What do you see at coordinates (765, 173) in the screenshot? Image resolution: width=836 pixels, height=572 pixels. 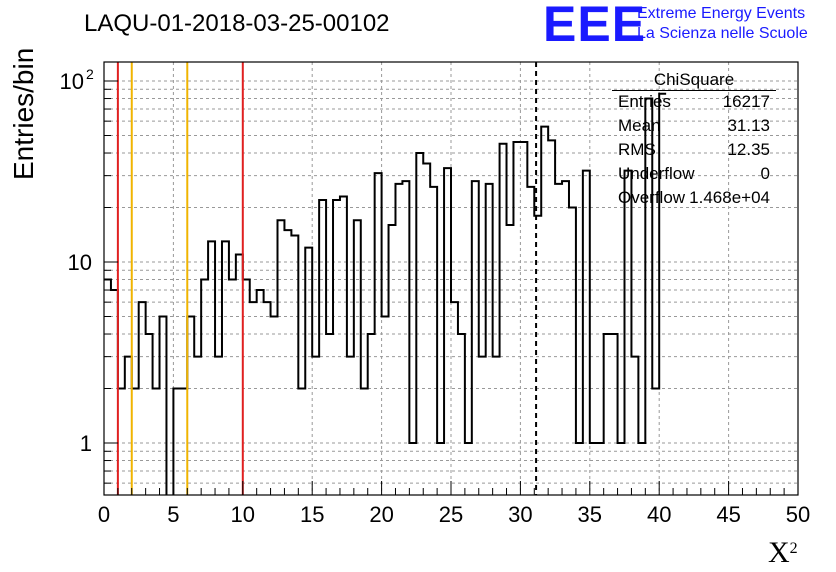 I see `stats-value: 0` at bounding box center [765, 173].